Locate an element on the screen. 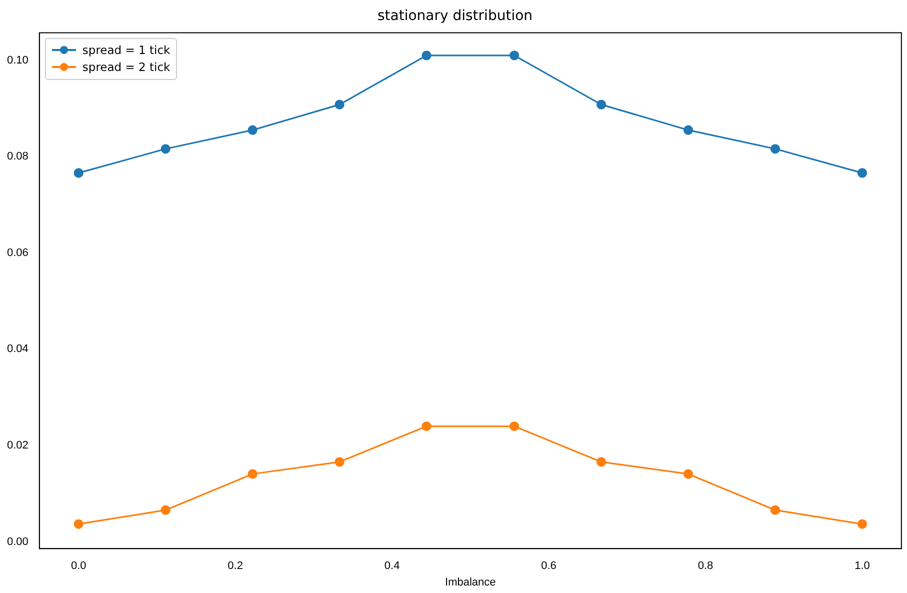 This screenshot has height=593, width=907. x-tick-label: 0.0 is located at coordinates (78, 566).